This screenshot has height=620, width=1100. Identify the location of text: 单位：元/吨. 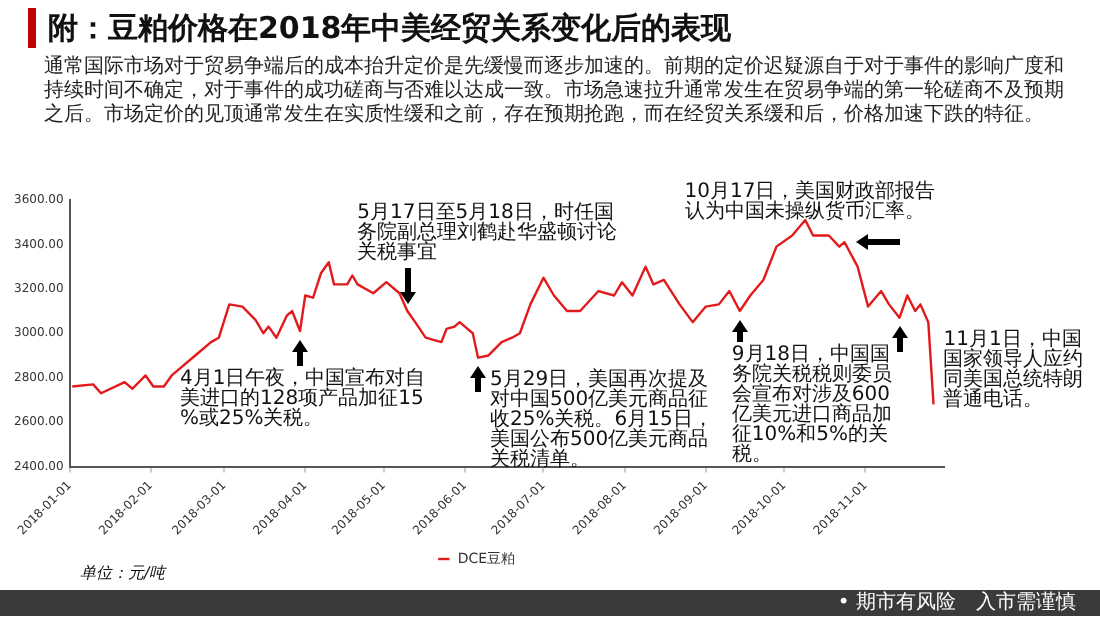
(124, 573).